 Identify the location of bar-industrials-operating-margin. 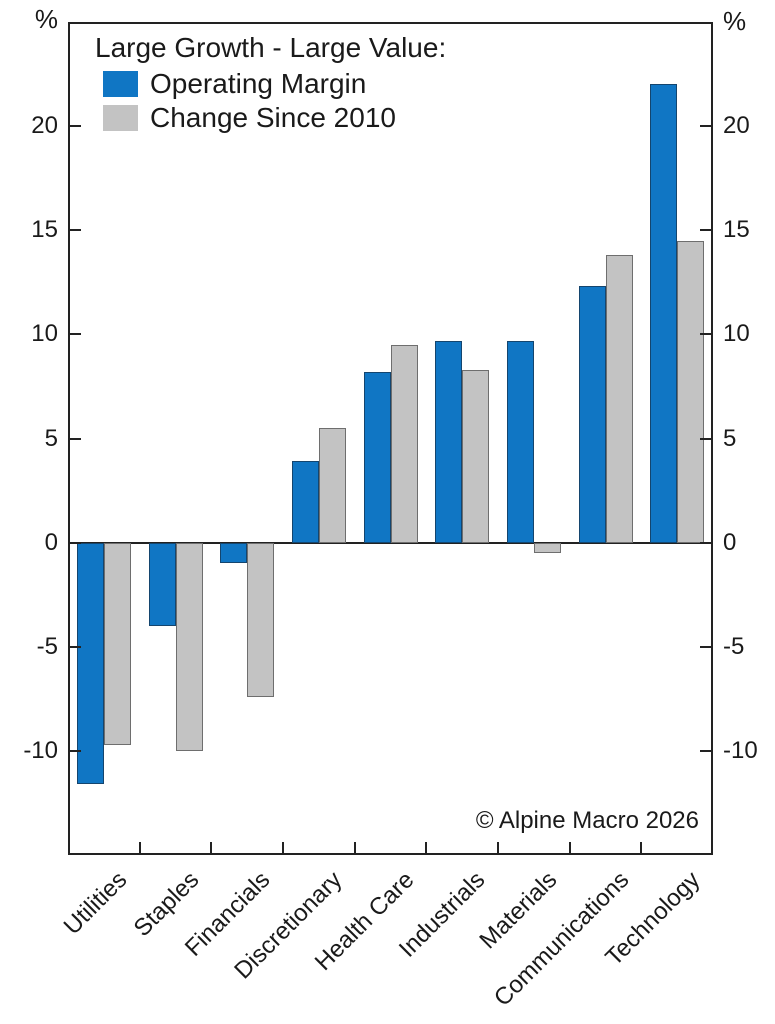
(449, 441).